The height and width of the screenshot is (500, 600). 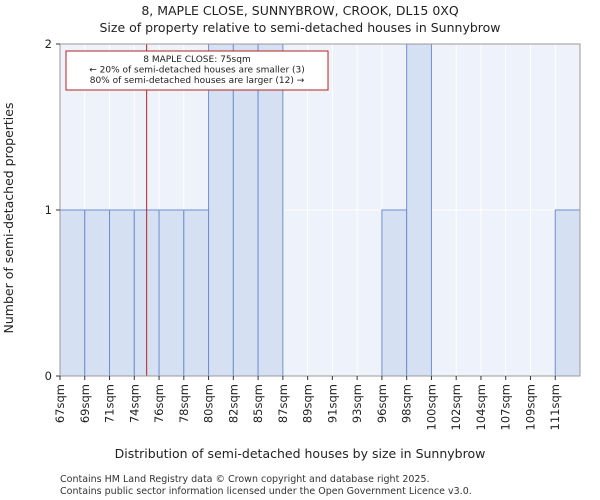 What do you see at coordinates (357, 403) in the screenshot?
I see `x-tick-label: 93sqm` at bounding box center [357, 403].